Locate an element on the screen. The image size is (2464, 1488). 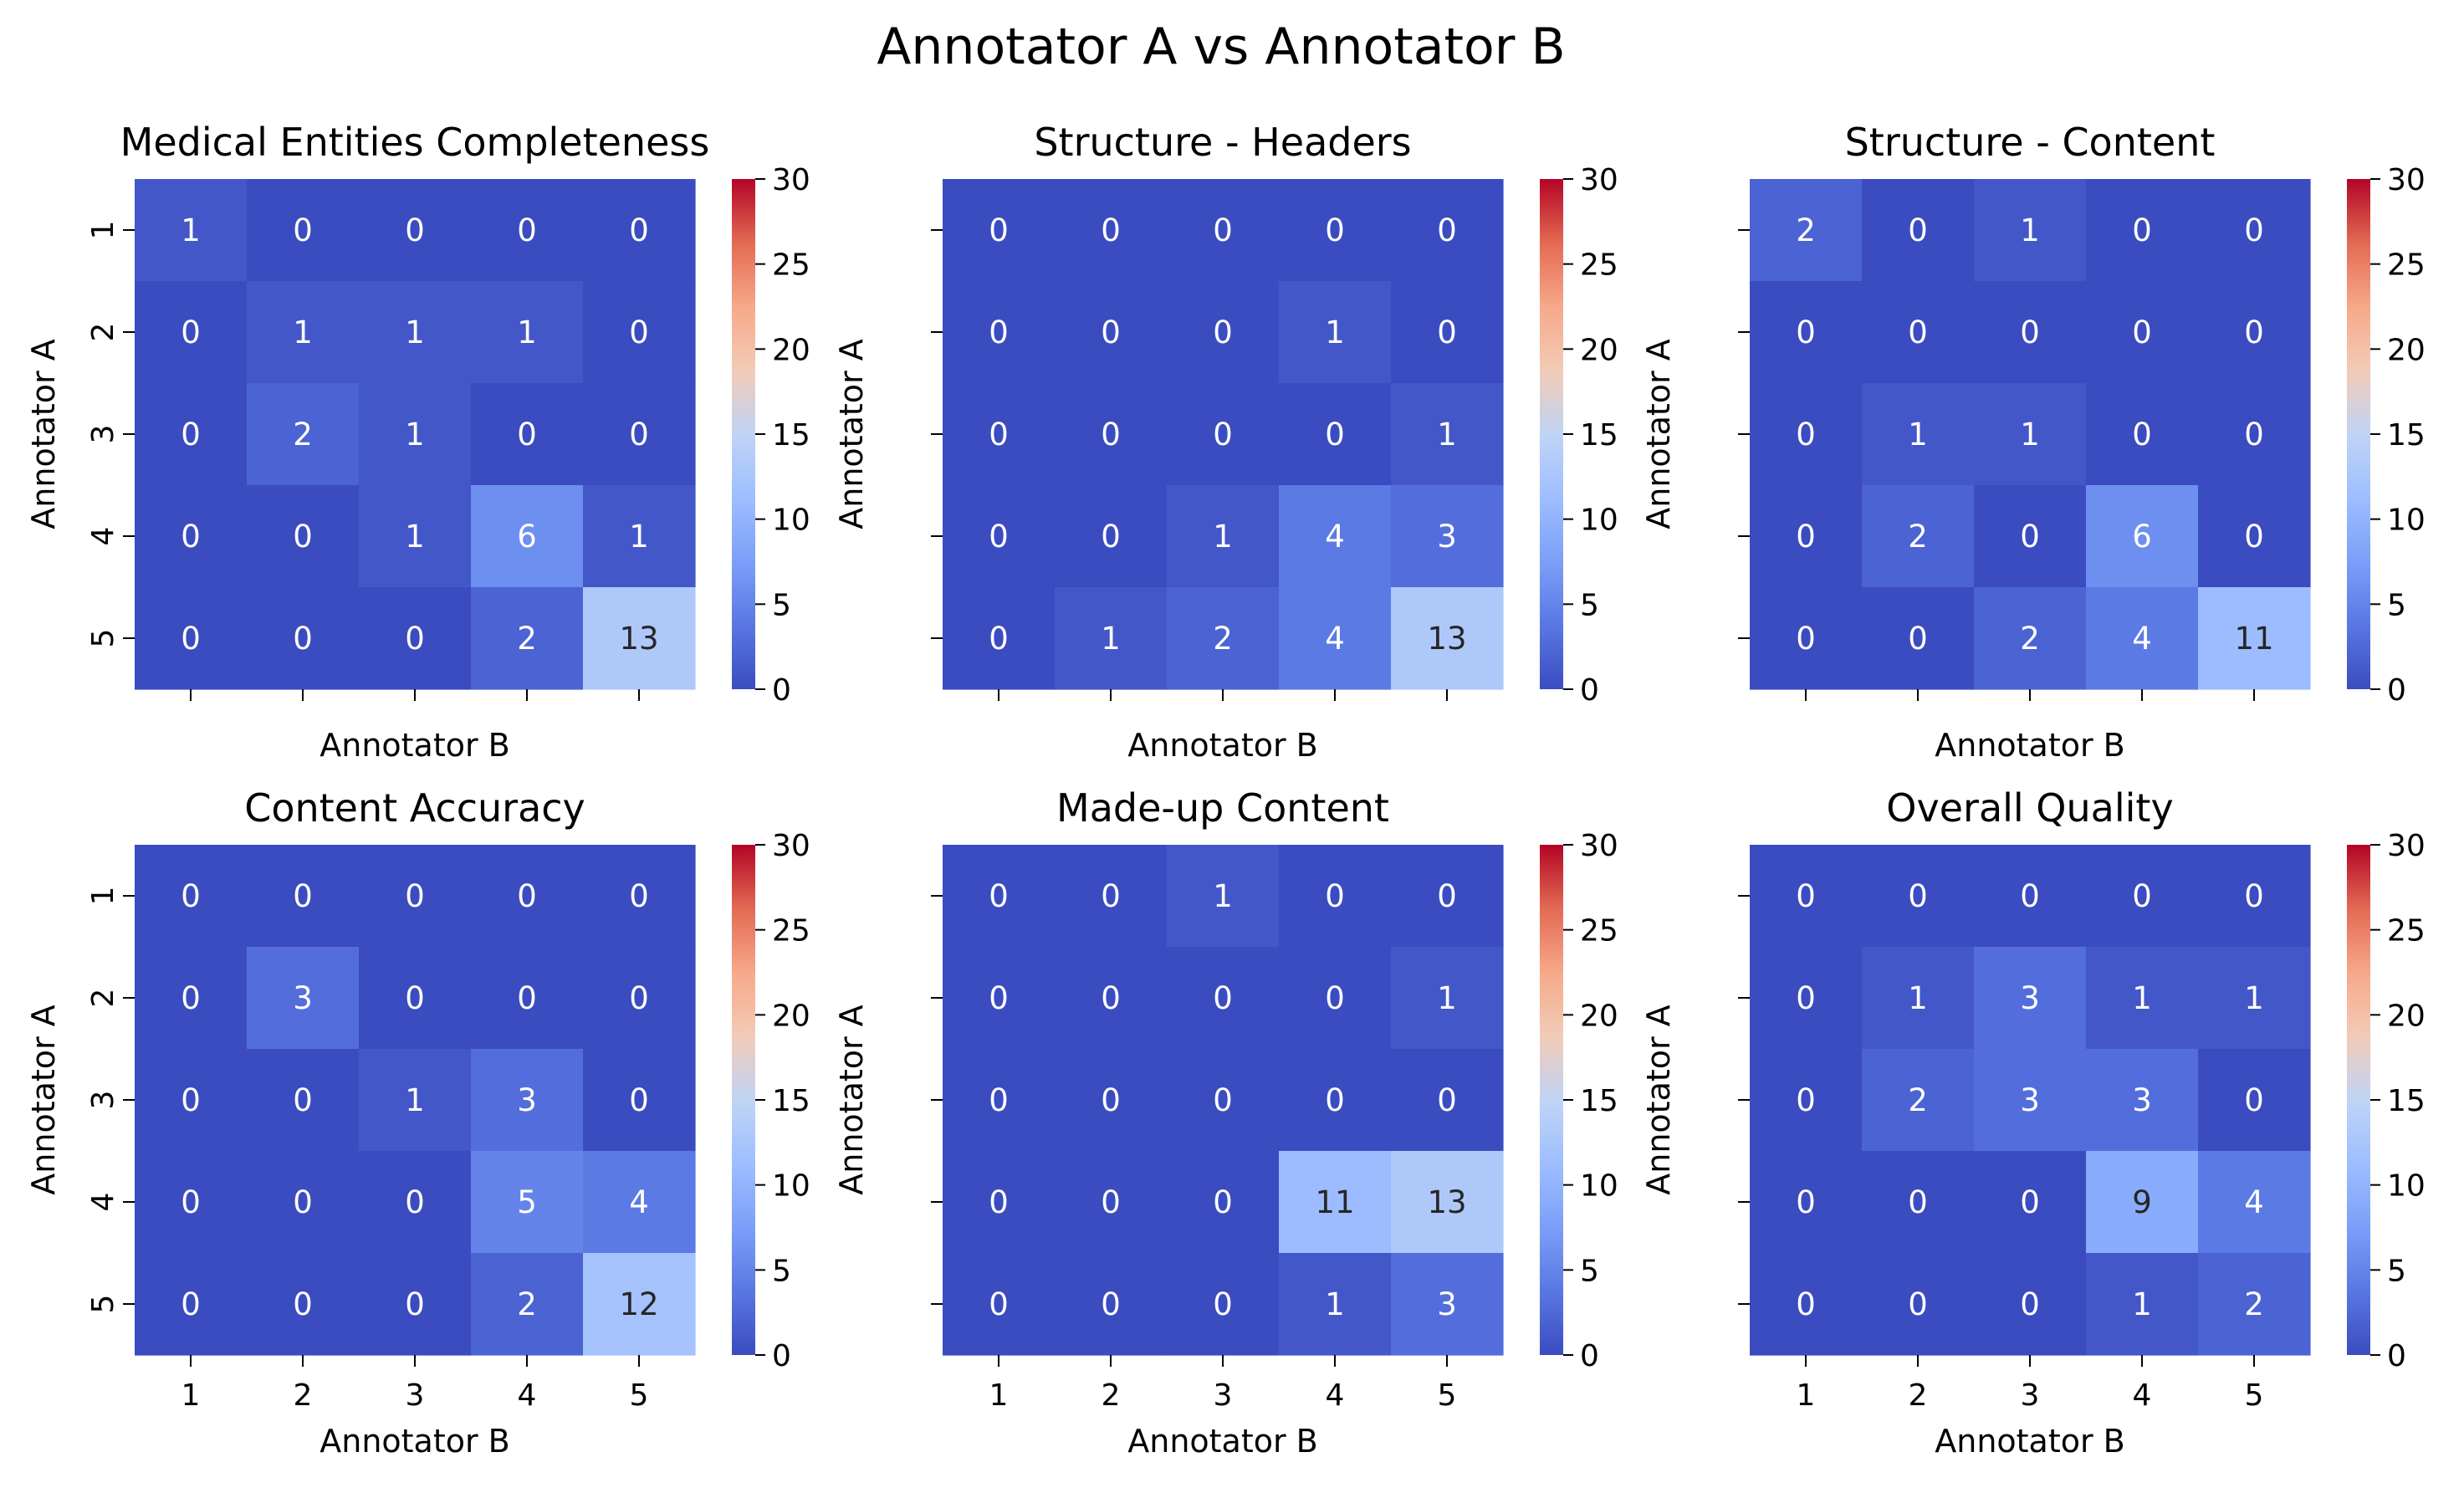
cell-value: 4 is located at coordinates (639, 1202).